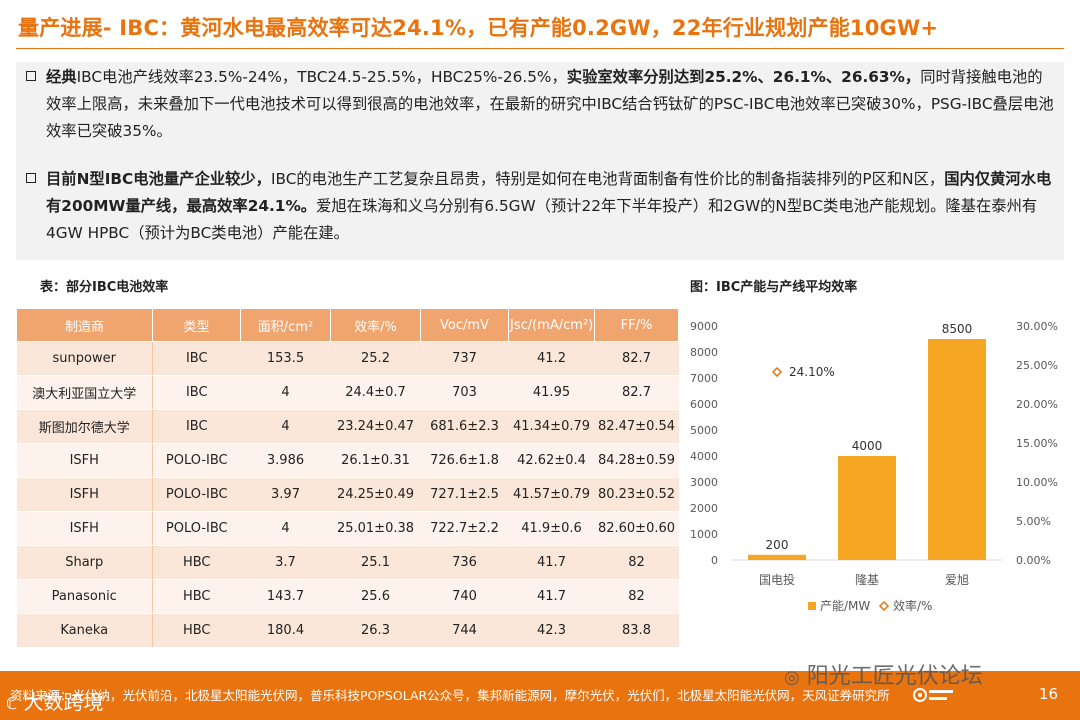 The image size is (1080, 720). I want to click on watermark-brand: ℂ 大数跨境, so click(55, 700).